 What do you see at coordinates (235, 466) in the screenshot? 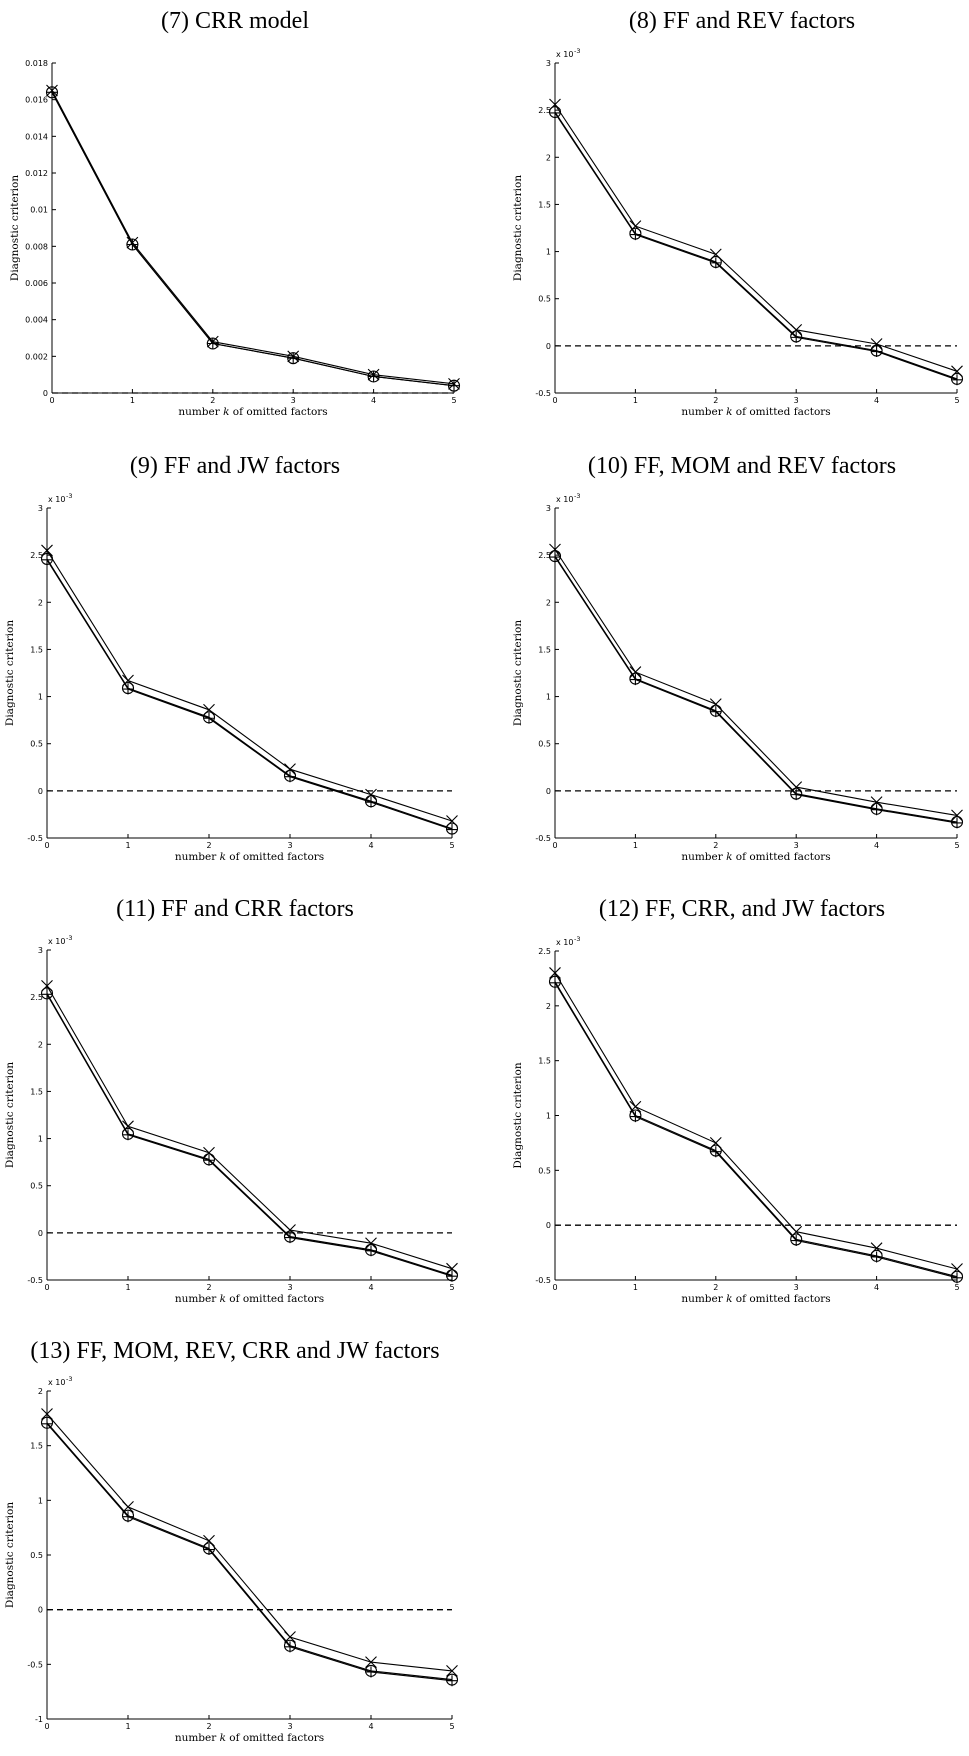
I see `panel-title: (9) FF and JW factors` at bounding box center [235, 466].